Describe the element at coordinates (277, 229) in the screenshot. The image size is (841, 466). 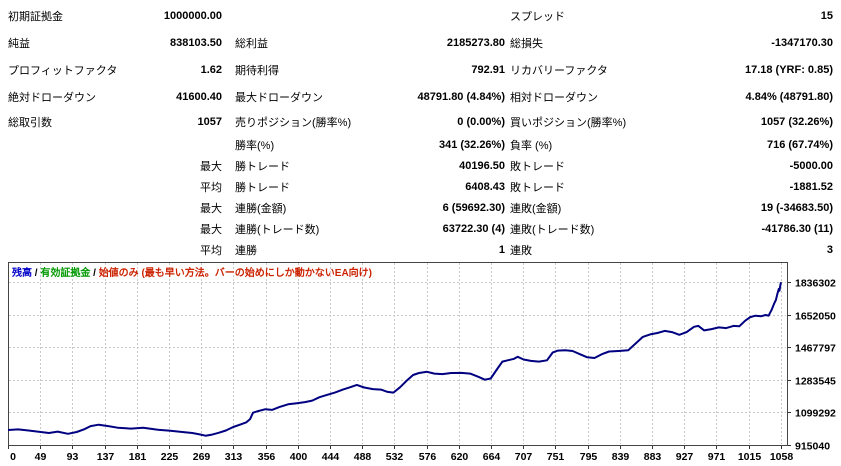
I see `stat-label: 連勝(トレード数)` at that location.